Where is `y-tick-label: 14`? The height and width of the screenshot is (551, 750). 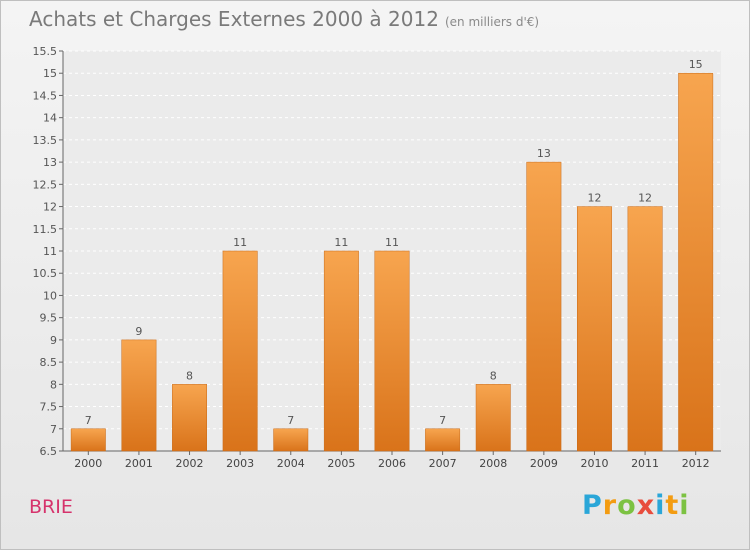 y-tick-label: 14 is located at coordinates (50, 118).